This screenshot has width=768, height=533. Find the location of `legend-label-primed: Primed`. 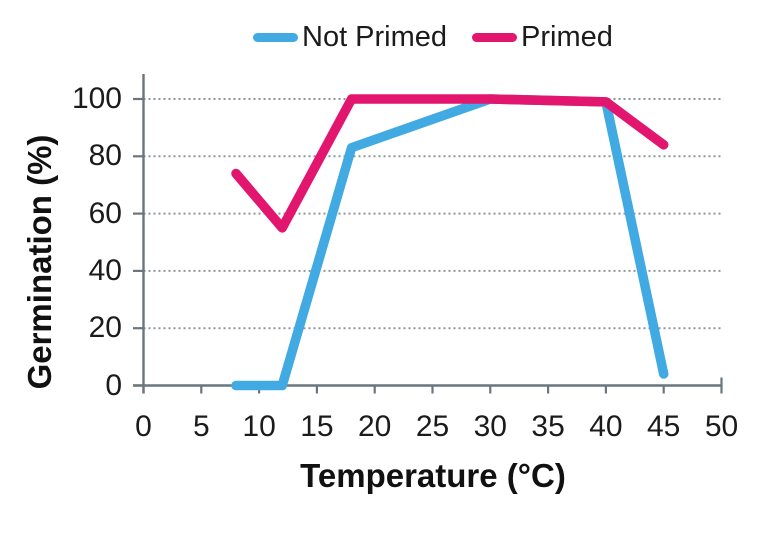

legend-label-primed: Primed is located at coordinates (567, 37).